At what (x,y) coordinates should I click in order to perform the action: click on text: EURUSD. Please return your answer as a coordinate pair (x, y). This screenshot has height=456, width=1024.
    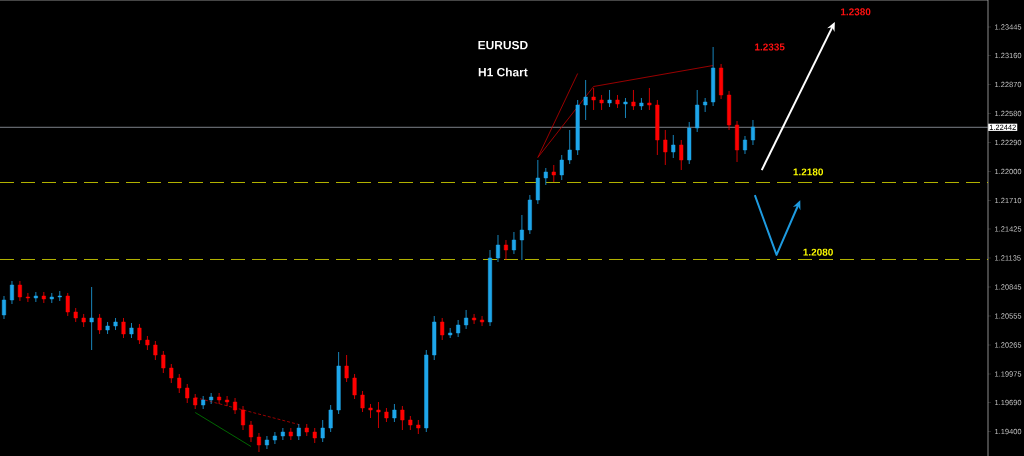
    Looking at the image, I should click on (503, 45).